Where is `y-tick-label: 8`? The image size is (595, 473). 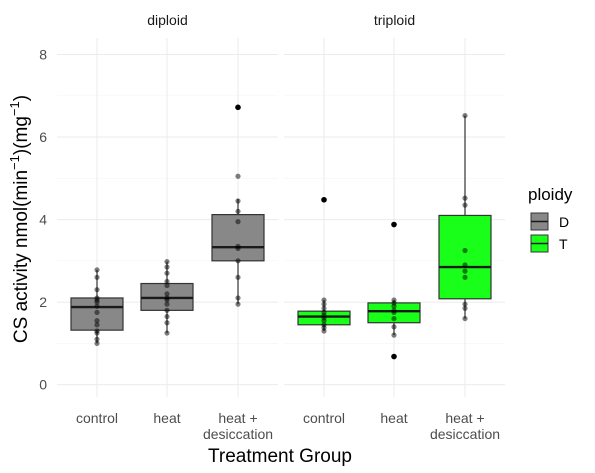 y-tick-label: 8 is located at coordinates (43, 55).